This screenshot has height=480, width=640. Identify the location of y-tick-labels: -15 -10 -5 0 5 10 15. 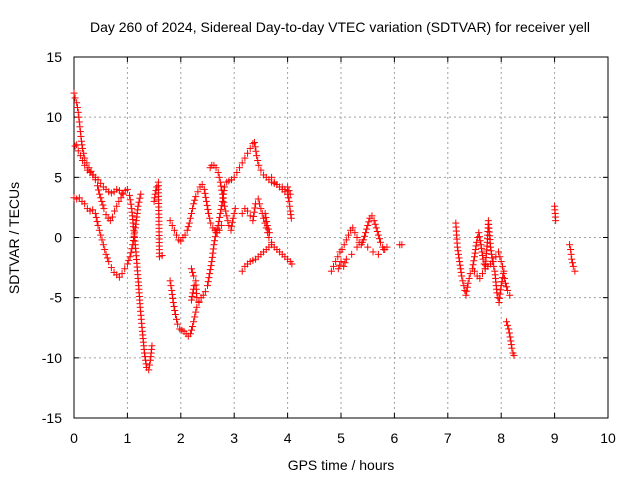
(52, 237).